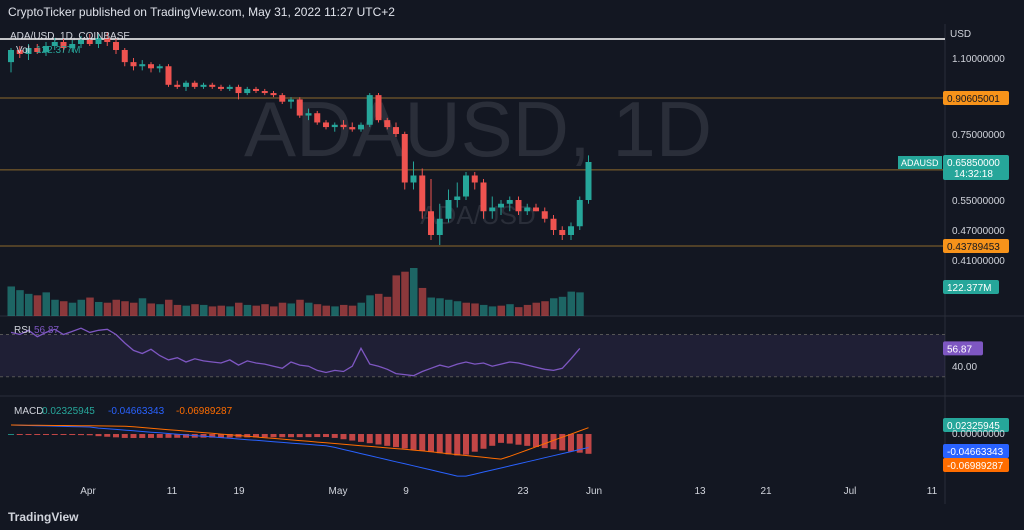 The height and width of the screenshot is (530, 1024). What do you see at coordinates (973, 99) in the screenshot?
I see `price-badge-text: 0.90605001` at bounding box center [973, 99].